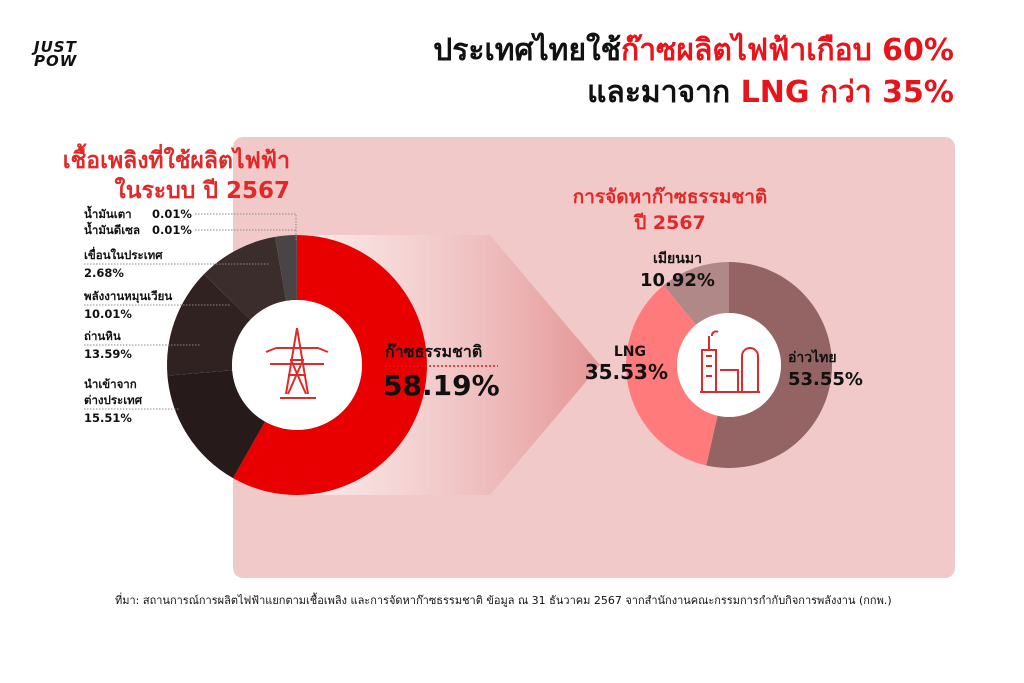 The image size is (1024, 683). Describe the element at coordinates (670, 210) in the screenshot. I see `gas-chart-title: การจัดหาก๊าซธรรมชาติ ปี 2567` at that location.